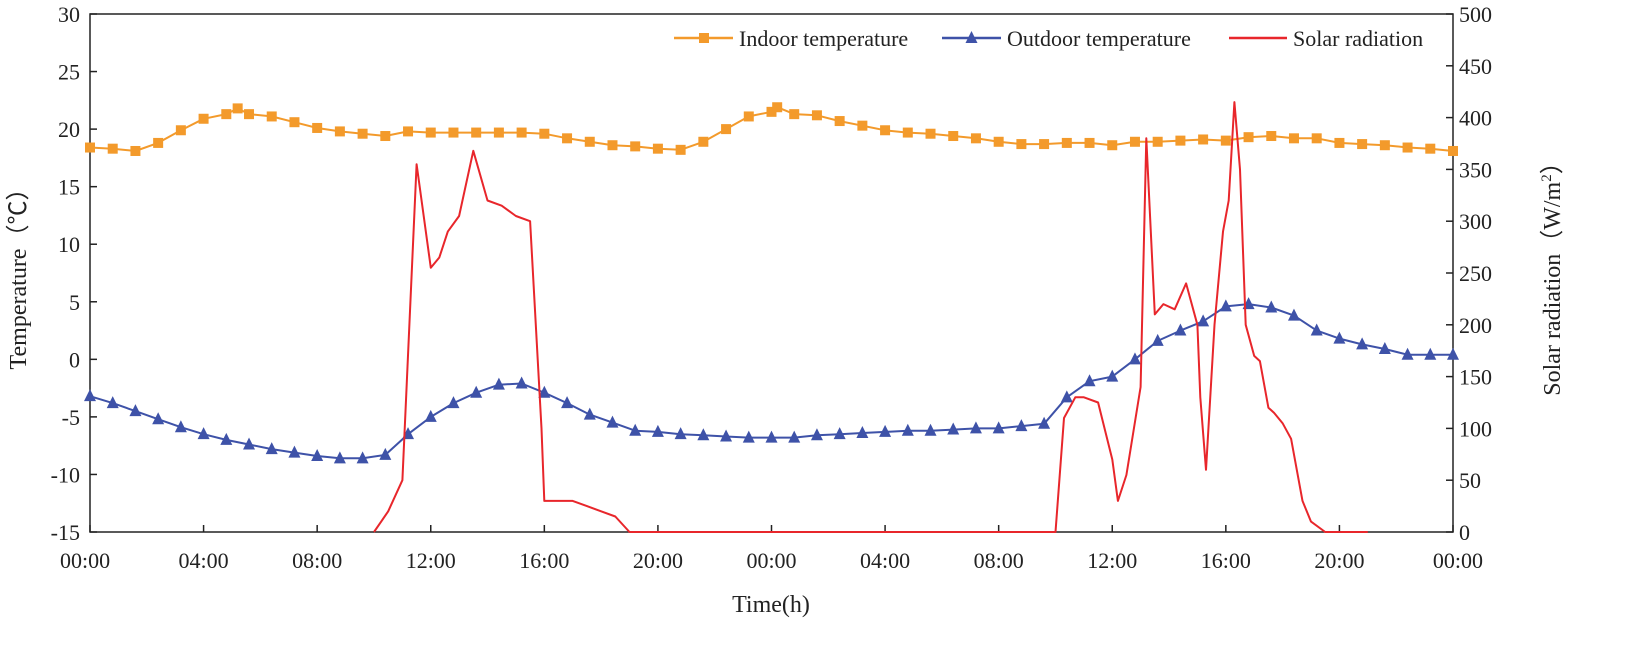  What do you see at coordinates (71, 417) in the screenshot?
I see `y-tick-label: -5` at bounding box center [71, 417].